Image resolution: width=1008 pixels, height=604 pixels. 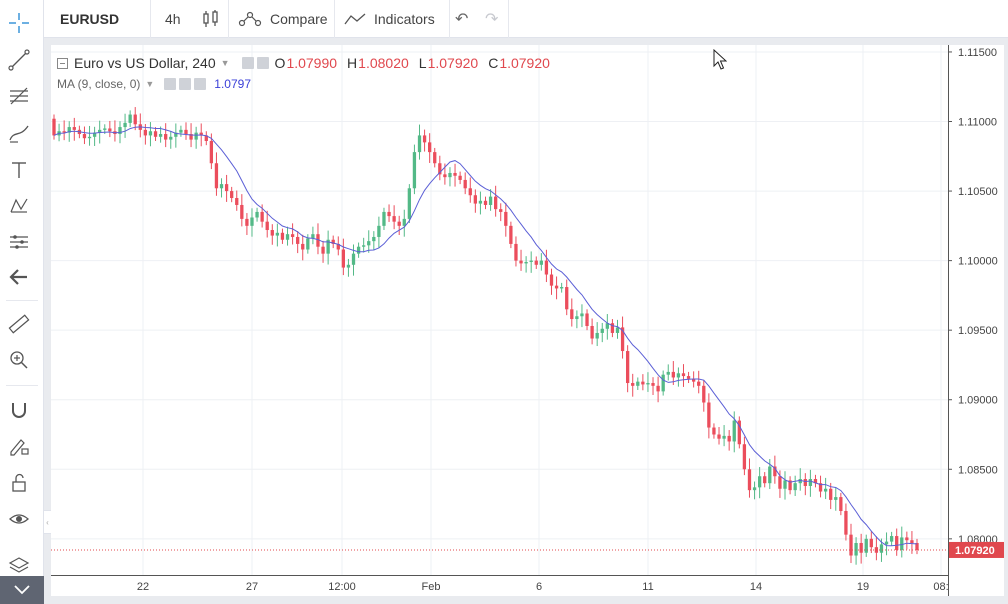 What do you see at coordinates (283, 19) in the screenshot?
I see `compare-button: Compare` at bounding box center [283, 19].